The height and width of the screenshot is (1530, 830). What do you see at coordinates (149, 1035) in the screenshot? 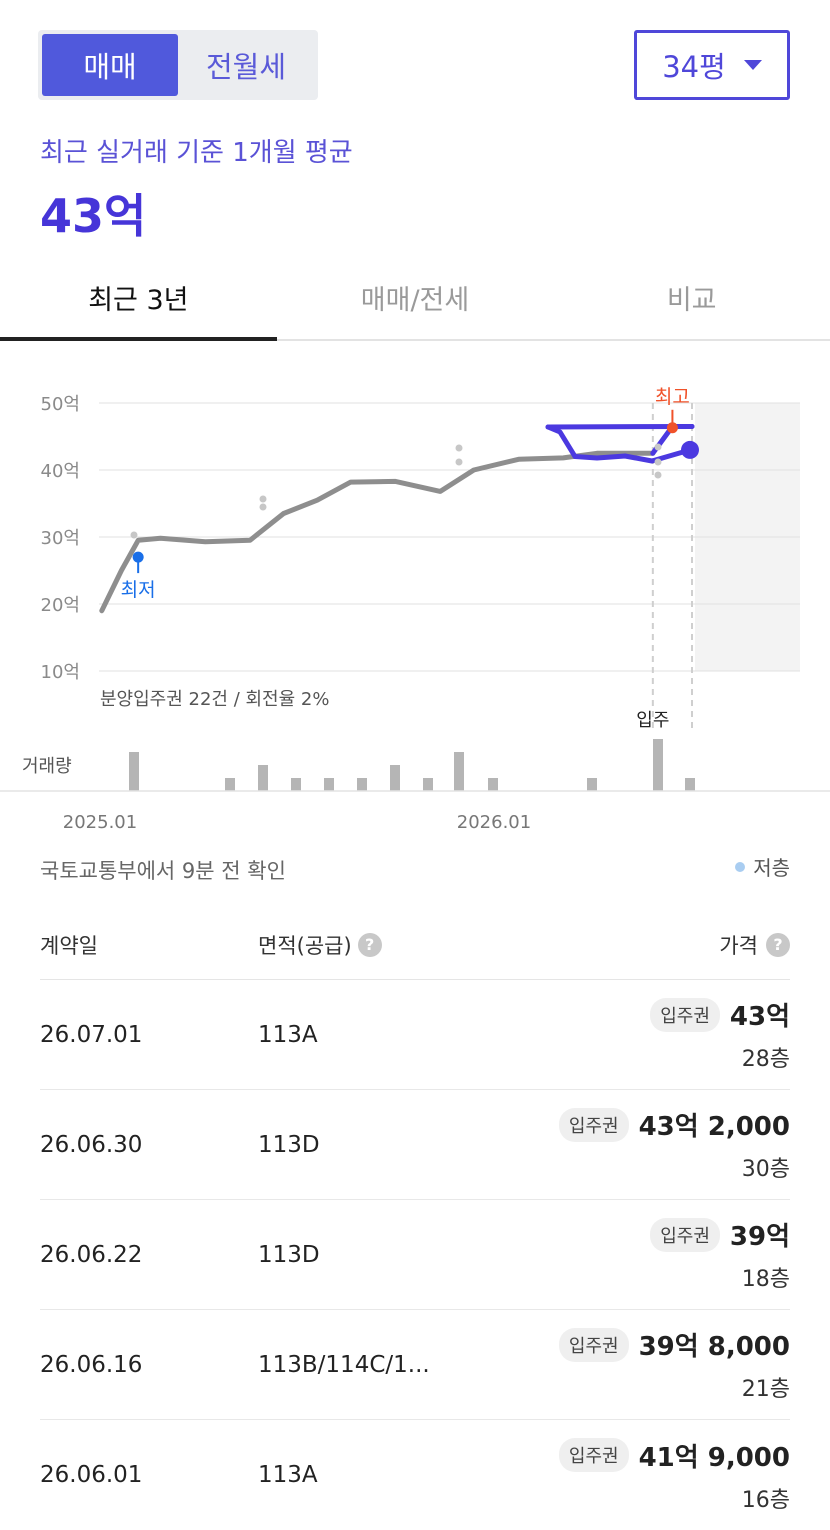
I see `row-date: 26.07.01` at bounding box center [149, 1035].